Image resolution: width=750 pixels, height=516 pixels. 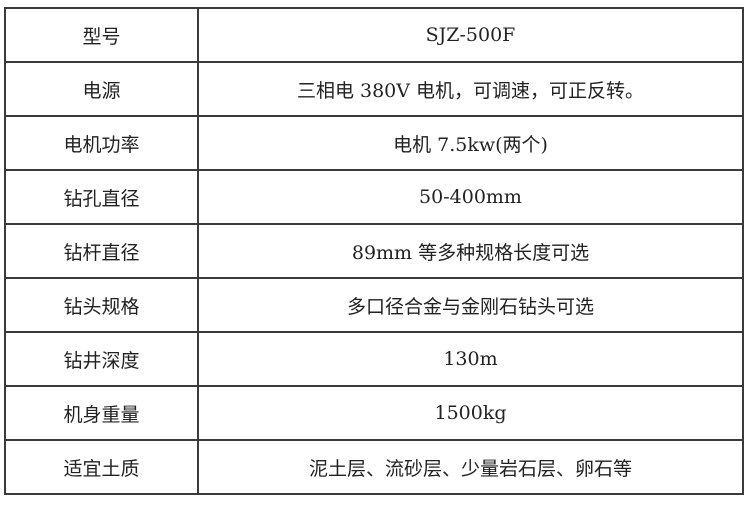 What do you see at coordinates (101, 467) in the screenshot?
I see `spec-label: 适宜土质` at bounding box center [101, 467].